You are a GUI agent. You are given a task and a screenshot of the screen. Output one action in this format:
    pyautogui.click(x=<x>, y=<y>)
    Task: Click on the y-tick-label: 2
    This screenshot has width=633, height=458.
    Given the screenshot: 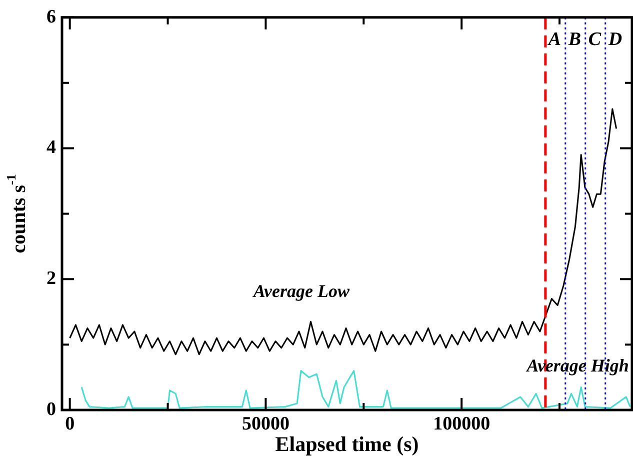 What is the action you would take?
    pyautogui.click(x=51, y=279)
    